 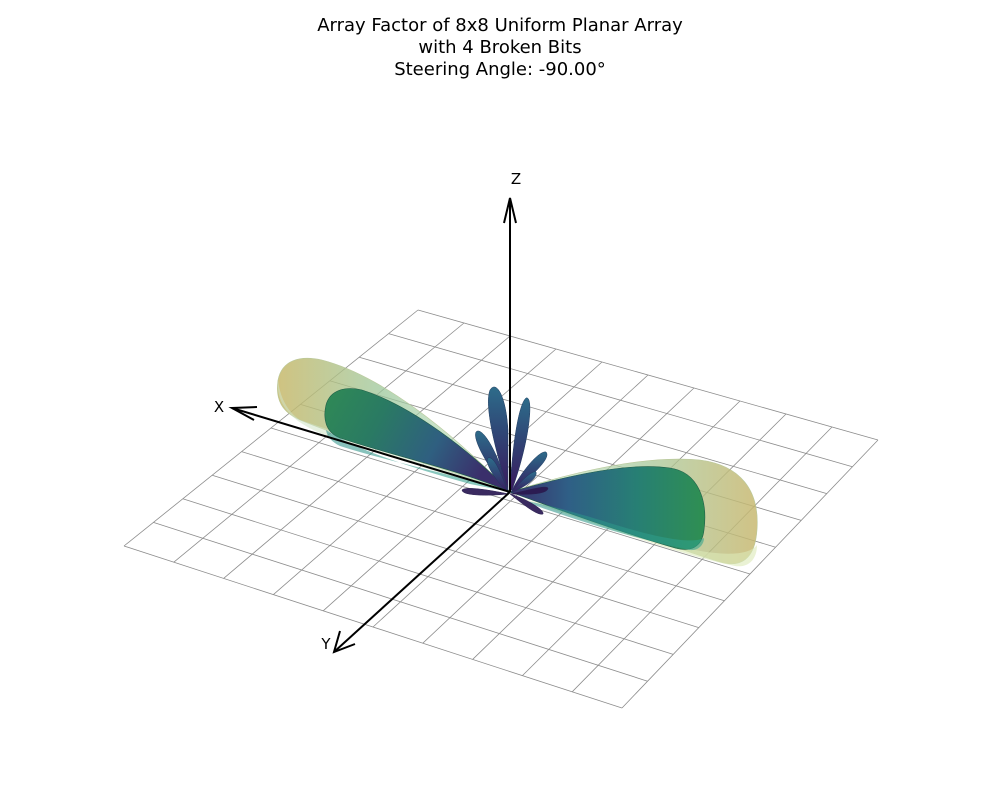 I want to click on z-axis, so click(x=510, y=344).